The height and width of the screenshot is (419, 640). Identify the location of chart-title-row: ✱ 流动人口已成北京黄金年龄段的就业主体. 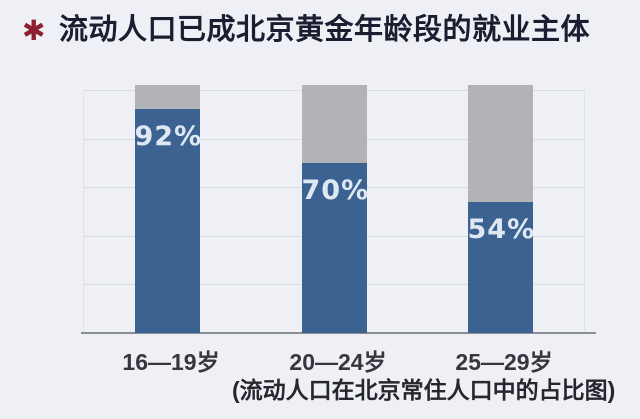
(320, 32).